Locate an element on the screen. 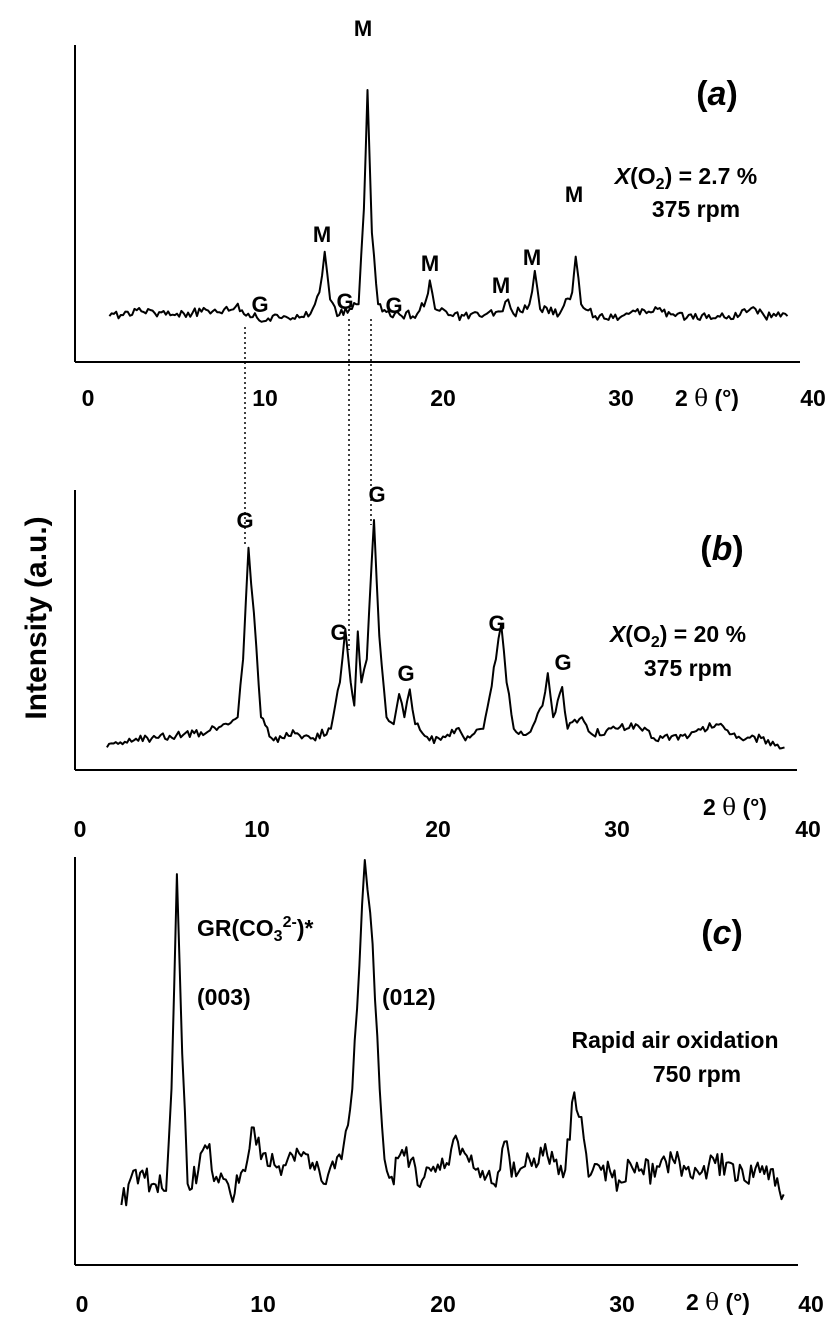 This screenshot has width=837, height=1327. panel-a-x-ticks: 0 10 20 30 40 is located at coordinates (454, 398).